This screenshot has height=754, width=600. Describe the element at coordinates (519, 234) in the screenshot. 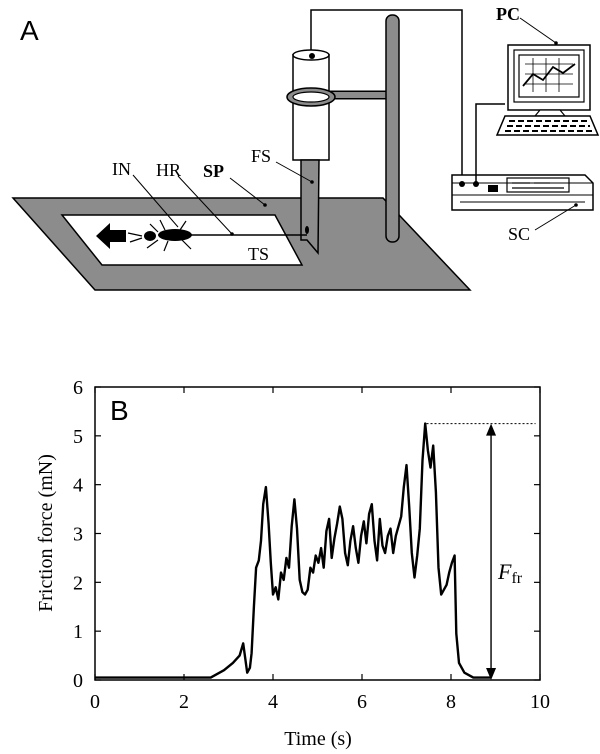

I see `label-sc: SC` at that location.